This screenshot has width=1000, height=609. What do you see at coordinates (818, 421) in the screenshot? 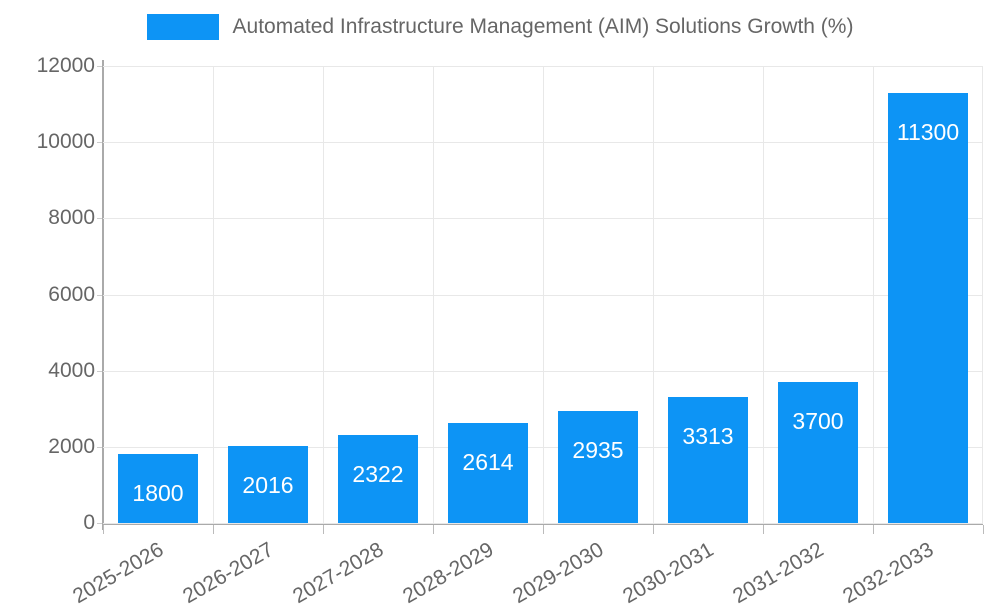
I see `bar-value-label: 3700` at bounding box center [818, 421].